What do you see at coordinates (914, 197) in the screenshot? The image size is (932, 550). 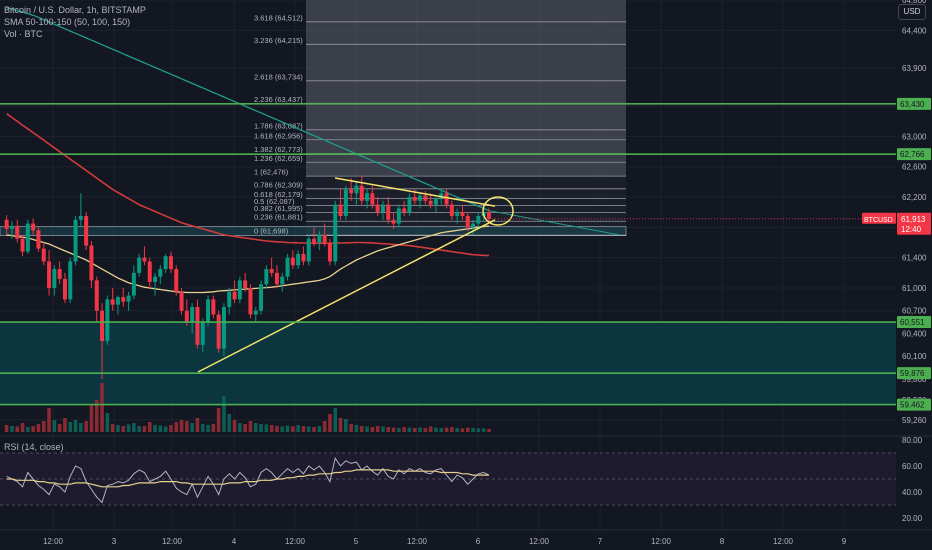 I see `price-tick-label: 62,200` at bounding box center [914, 197].